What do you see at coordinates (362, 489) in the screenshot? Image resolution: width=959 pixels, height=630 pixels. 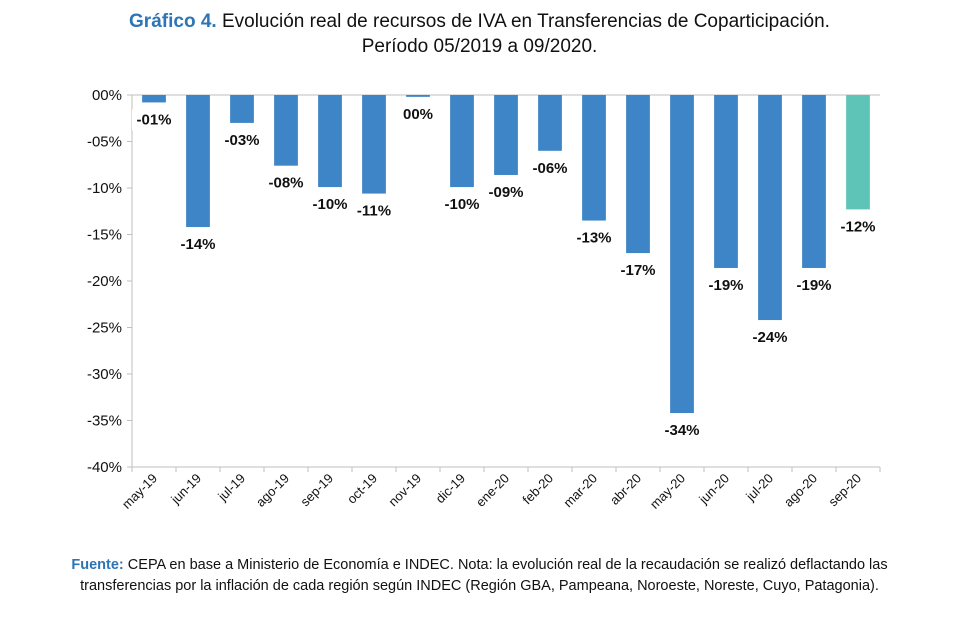 I see `x-tick-label: oct-19` at bounding box center [362, 489].